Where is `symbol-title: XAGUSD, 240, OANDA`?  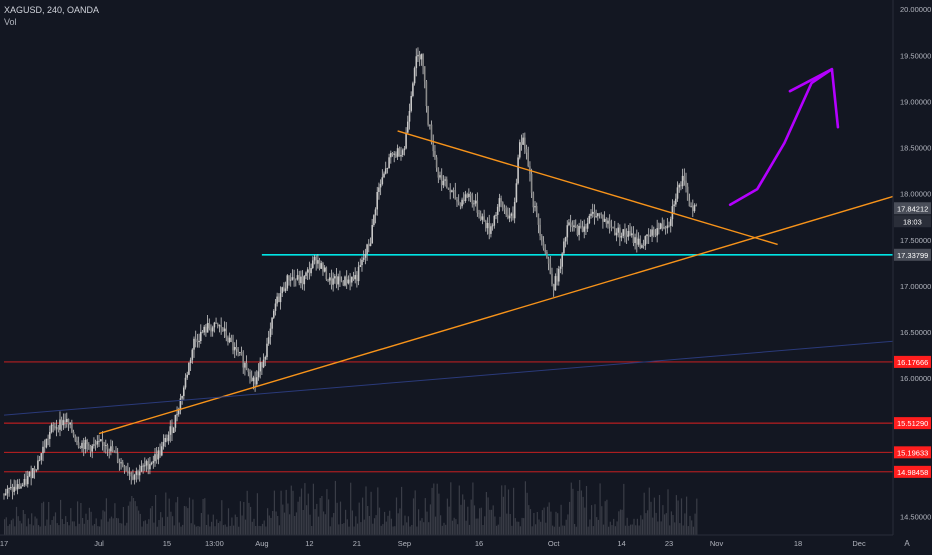
symbol-title: XAGUSD, 240, OANDA is located at coordinates (52, 10).